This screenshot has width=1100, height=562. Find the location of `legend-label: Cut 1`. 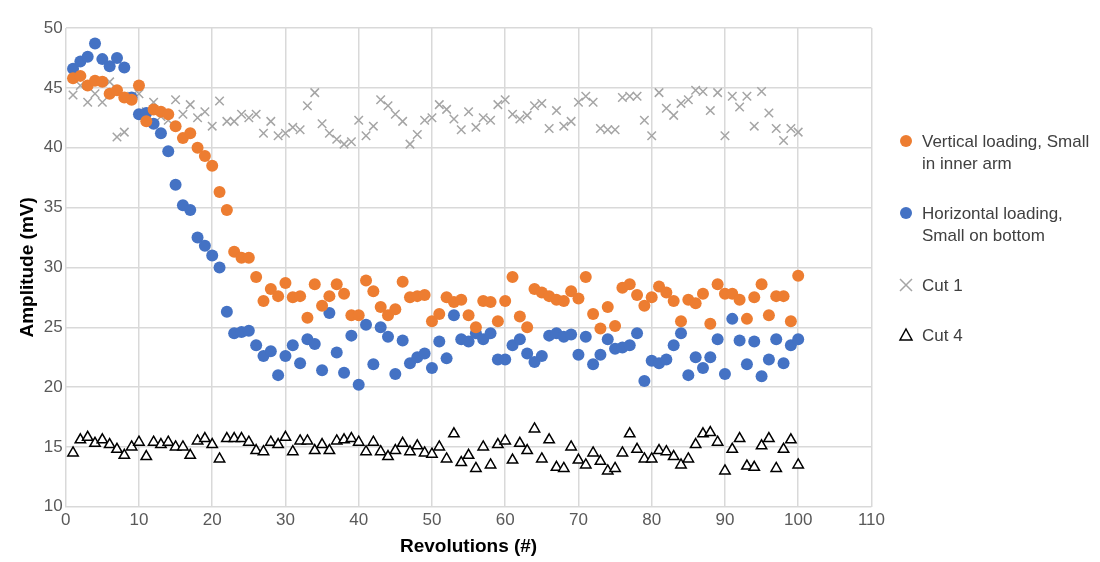

legend-label: Cut 1 is located at coordinates (942, 286).